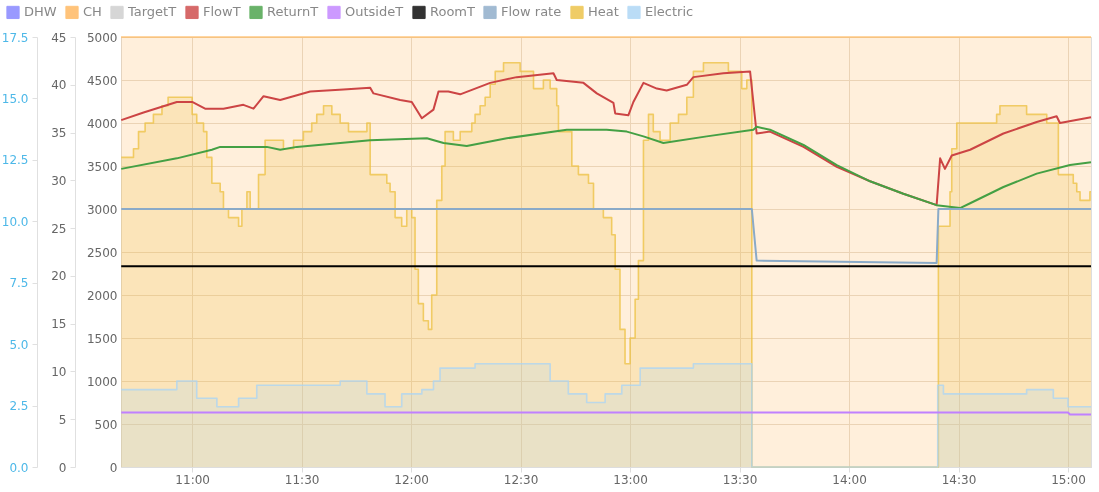 The height and width of the screenshot is (492, 1099). Describe the element at coordinates (59, 133) in the screenshot. I see `y2-tick-label: 35` at that location.